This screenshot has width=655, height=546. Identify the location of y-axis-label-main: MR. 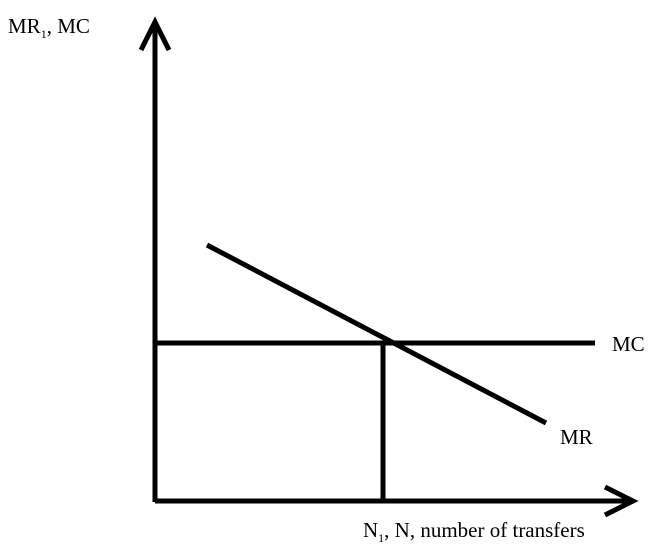
(24, 26).